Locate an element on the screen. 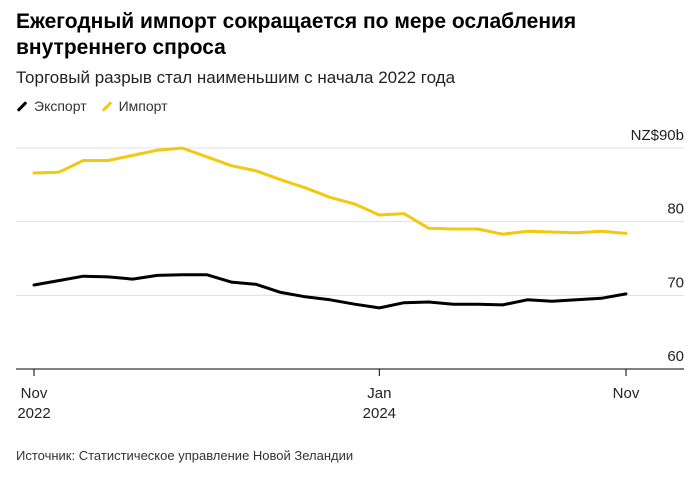 The height and width of the screenshot is (482, 700). x-tick-label-1: Jan is located at coordinates (379, 393).